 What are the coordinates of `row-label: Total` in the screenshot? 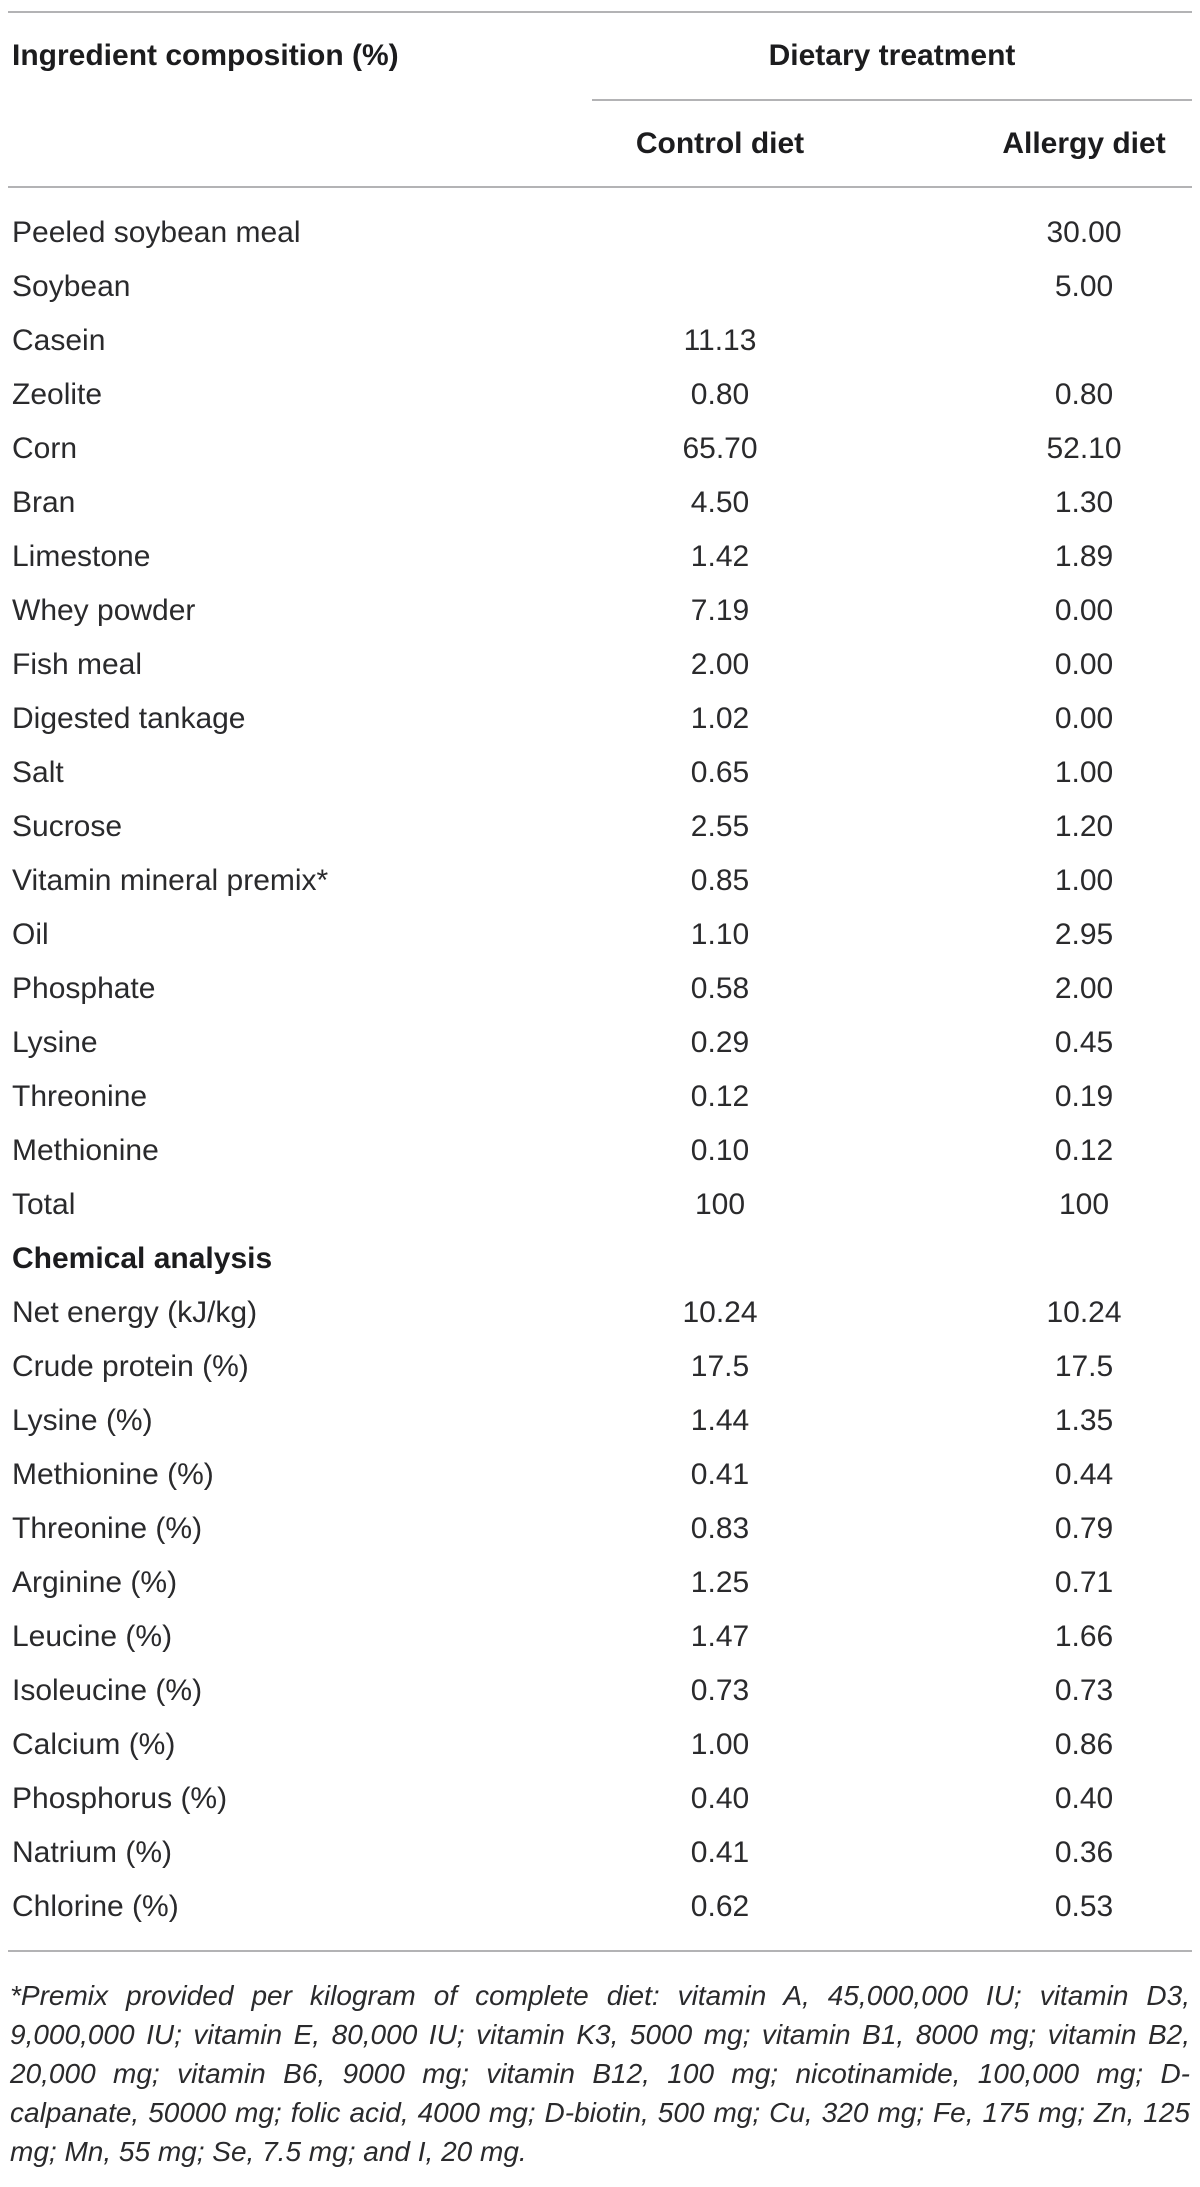 It's located at (44, 1204).